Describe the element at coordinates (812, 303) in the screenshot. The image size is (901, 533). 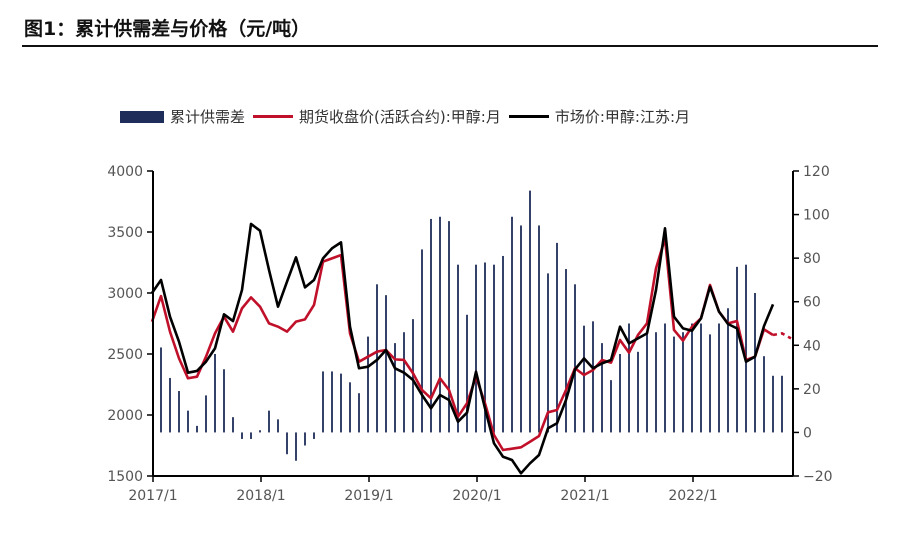
I see `right-tick-label: 60` at that location.